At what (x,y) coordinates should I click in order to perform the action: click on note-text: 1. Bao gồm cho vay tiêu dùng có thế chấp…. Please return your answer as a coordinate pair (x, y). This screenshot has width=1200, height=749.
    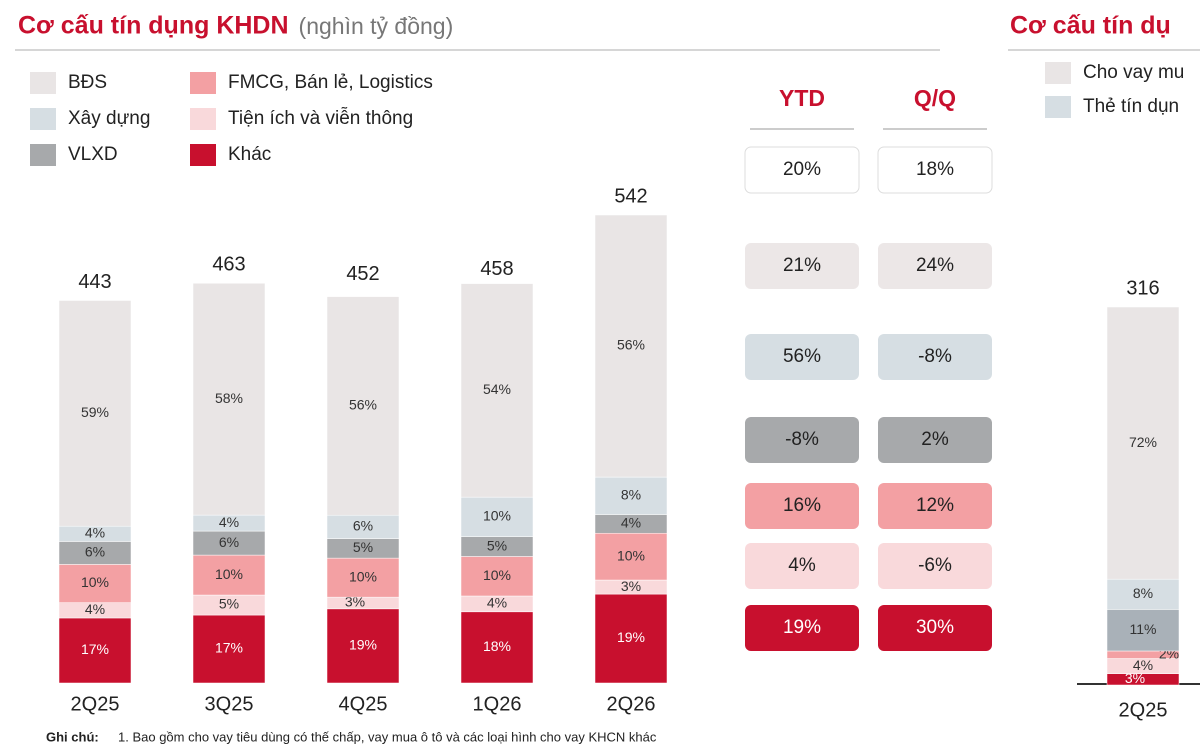
    Looking at the image, I should click on (387, 736).